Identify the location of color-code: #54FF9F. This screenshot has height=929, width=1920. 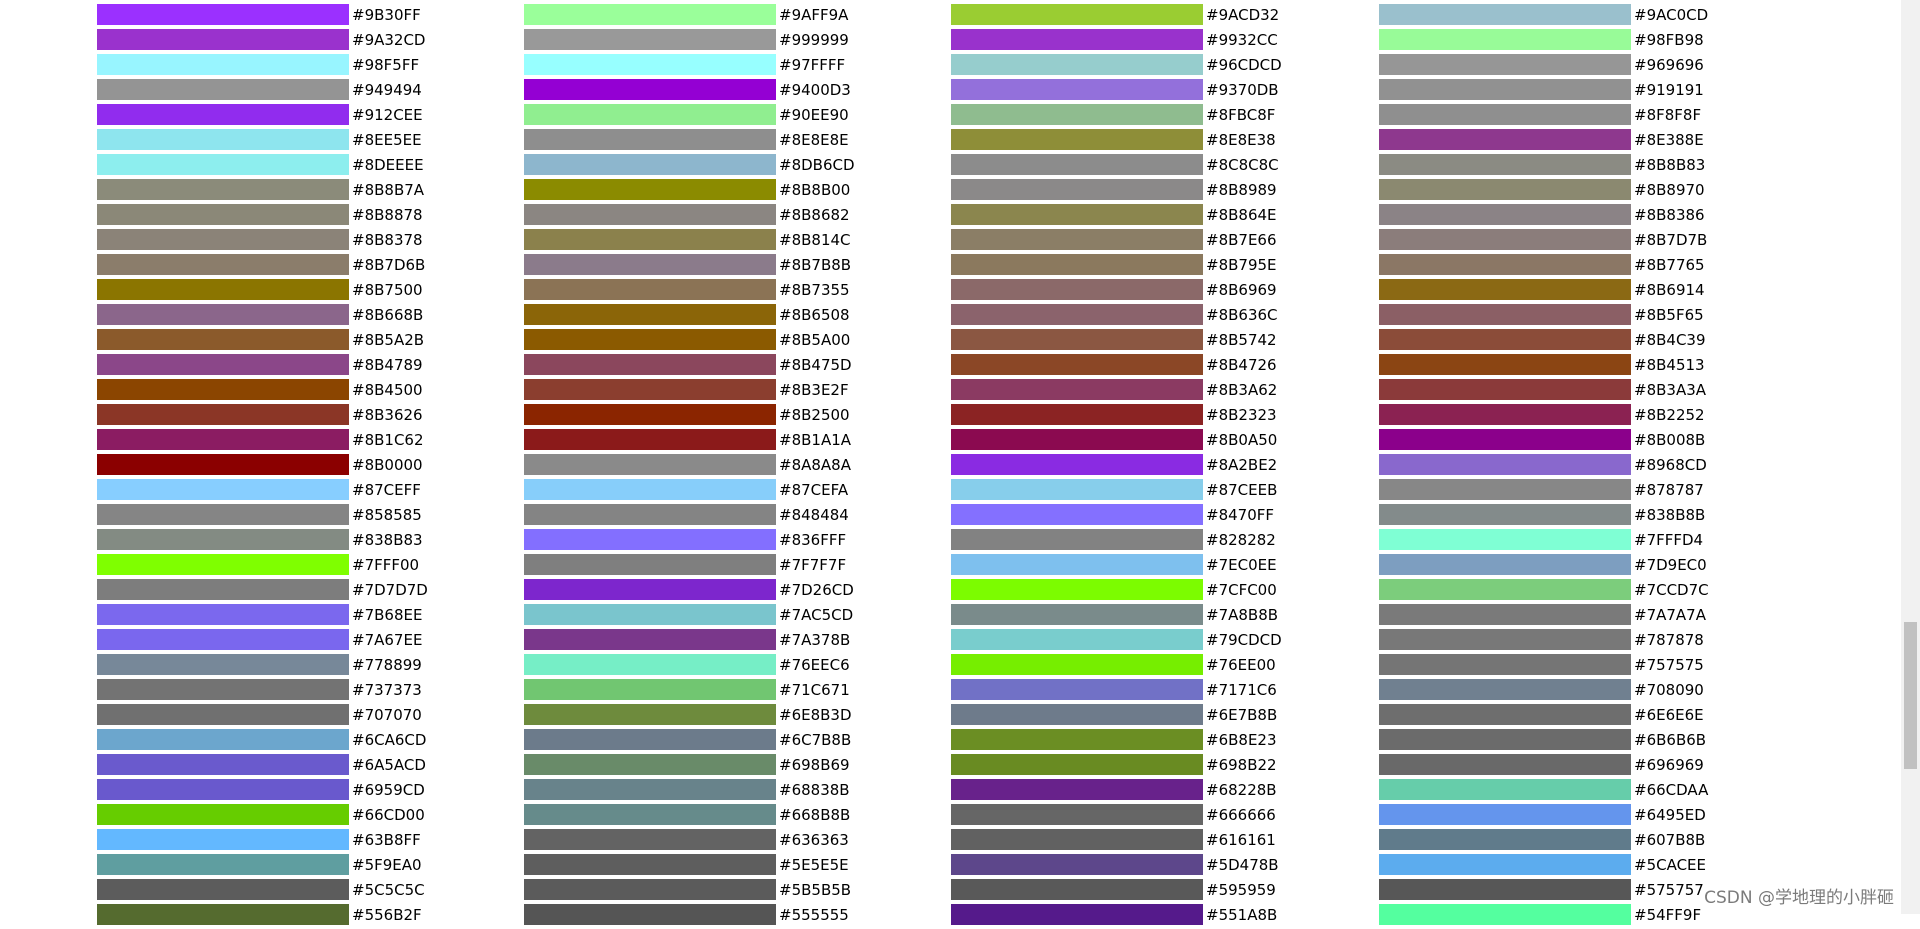
(1668, 915).